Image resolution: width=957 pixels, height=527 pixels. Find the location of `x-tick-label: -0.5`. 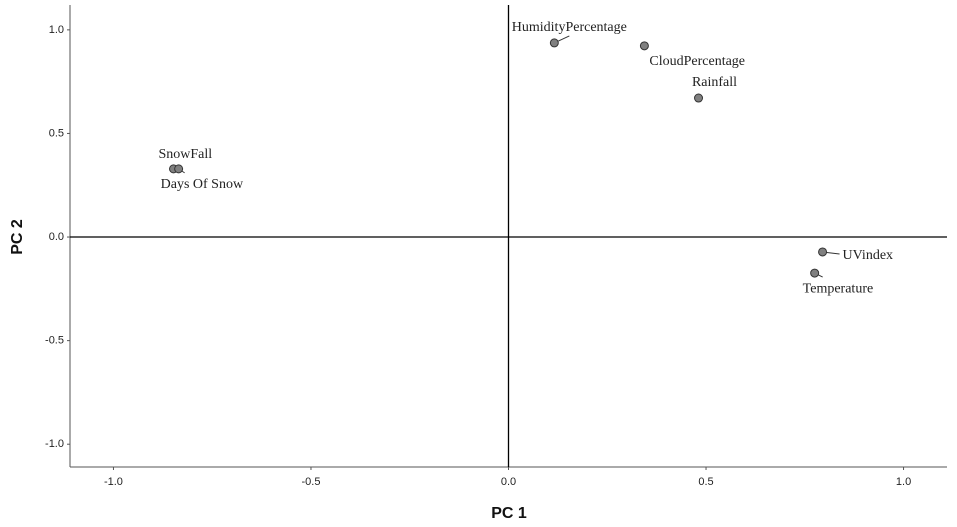

x-tick-label: -0.5 is located at coordinates (310, 482).